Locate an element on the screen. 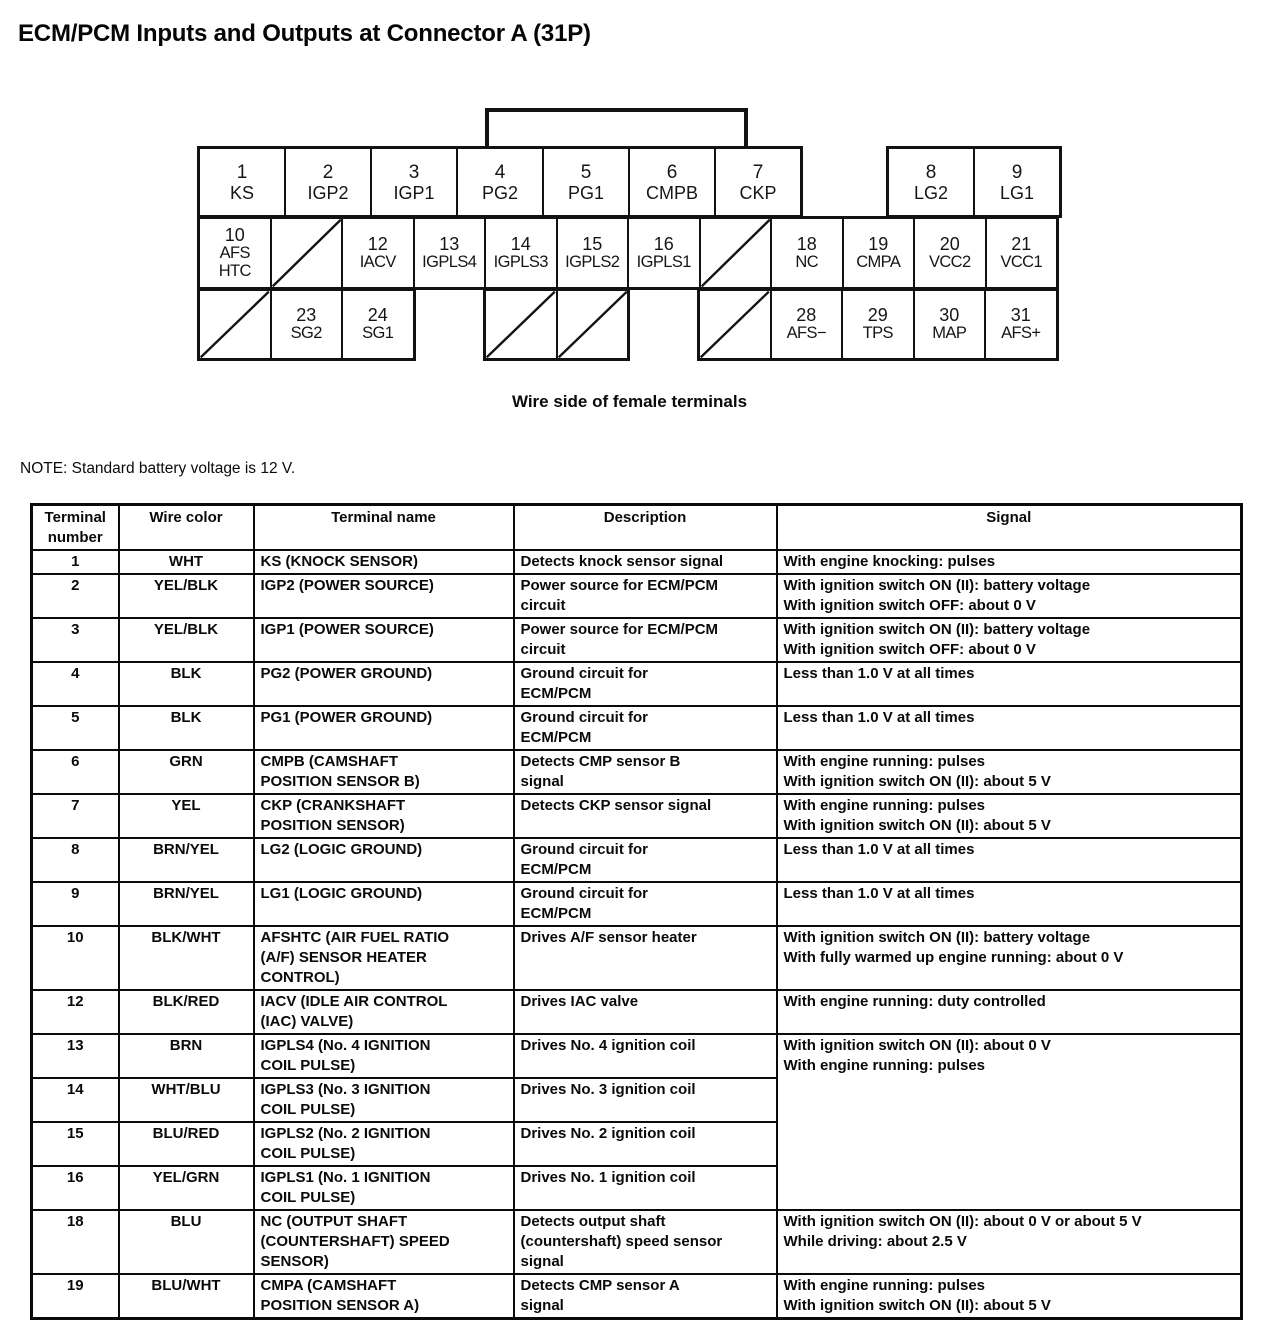 The height and width of the screenshot is (1320, 1280). terminal-name-cell: IGPLS2 (No. 2 IGNITION COIL PULSE) is located at coordinates (383, 1144).